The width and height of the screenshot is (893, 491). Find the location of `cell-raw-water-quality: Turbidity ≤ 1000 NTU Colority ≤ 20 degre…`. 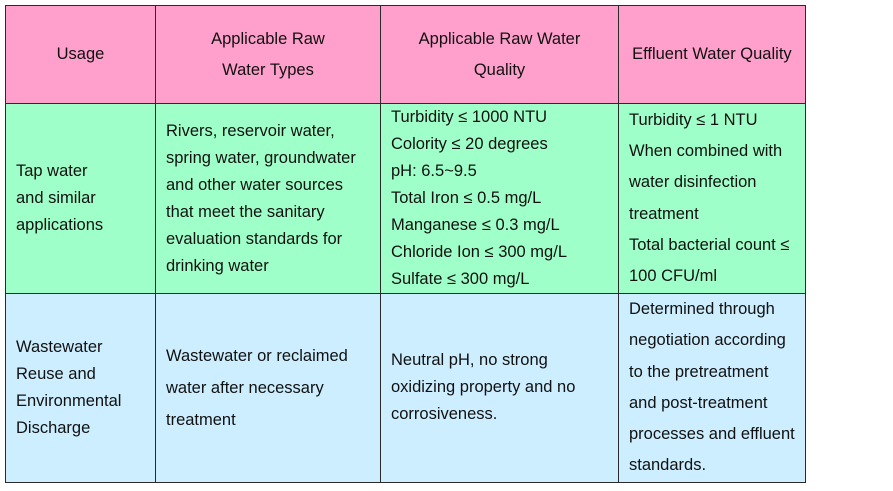

cell-raw-water-quality: Turbidity ≤ 1000 NTU Colority ≤ 20 degre… is located at coordinates (499, 198).